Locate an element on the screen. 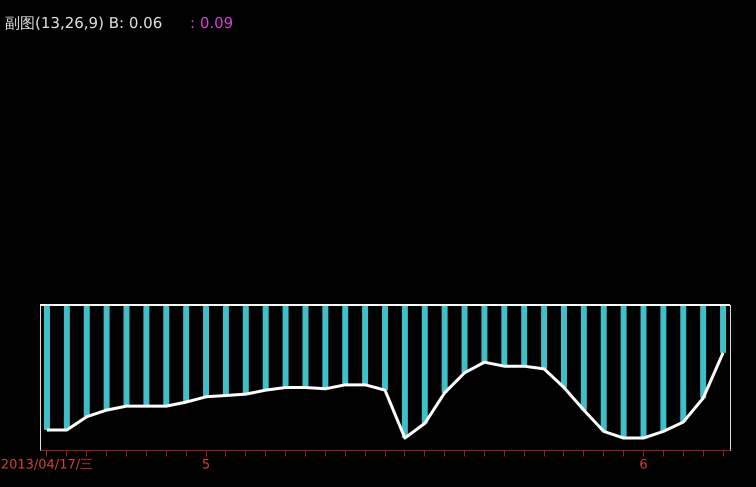  x-tick-label: 6 is located at coordinates (643, 465).